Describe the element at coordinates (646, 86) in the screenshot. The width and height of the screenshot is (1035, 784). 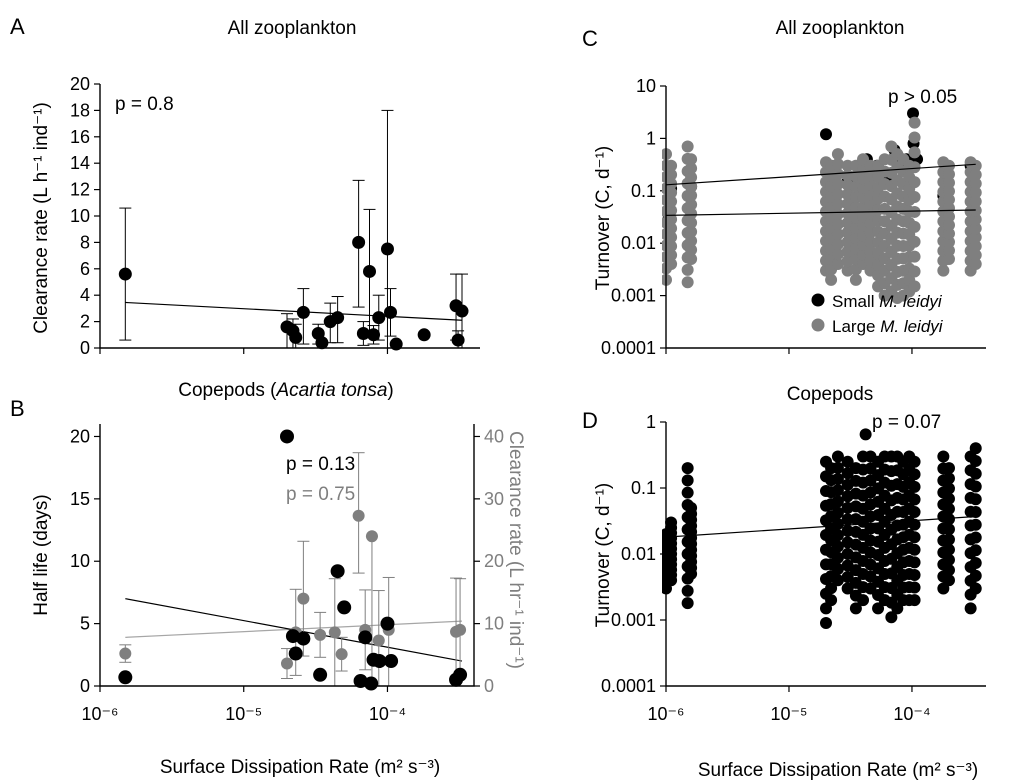
I see `y-tick-label: 10` at that location.